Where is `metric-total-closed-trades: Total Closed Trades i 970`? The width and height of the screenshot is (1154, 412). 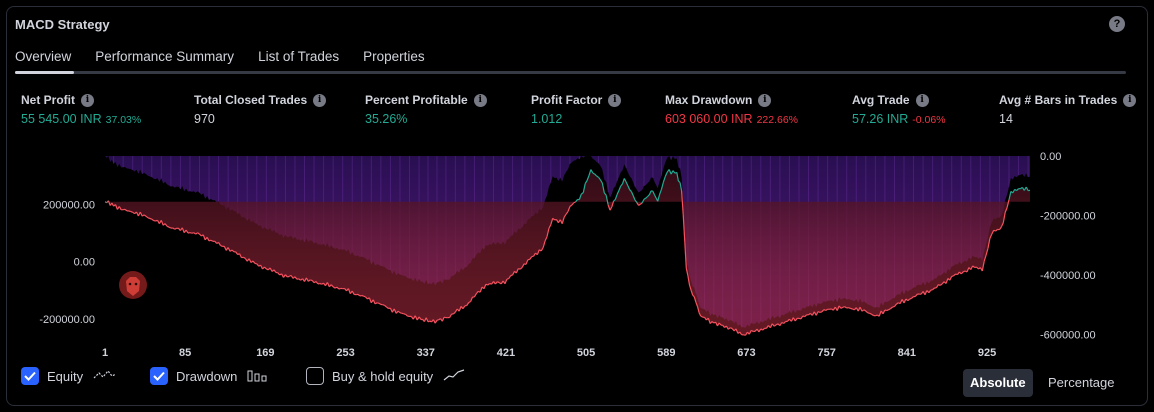
metric-total-closed-trades: Total Closed Trades i 970 is located at coordinates (260, 109).